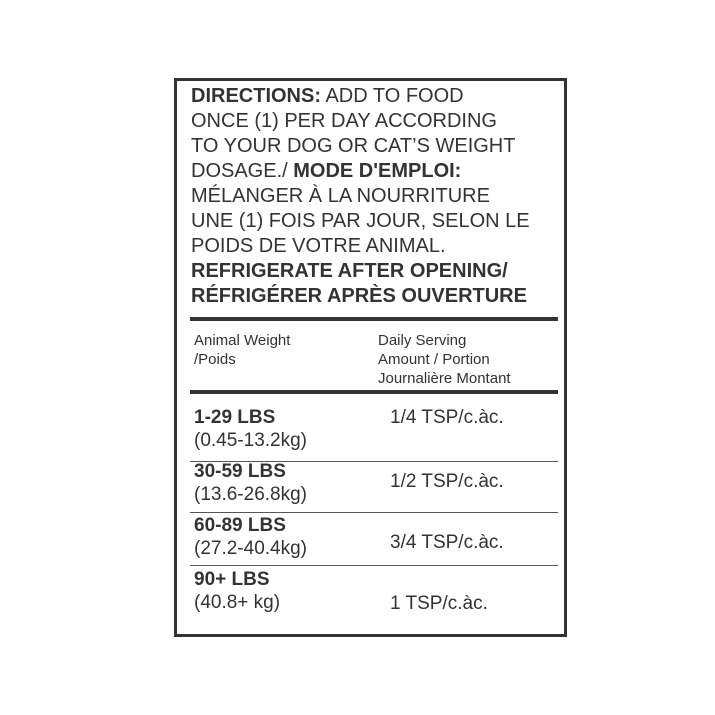  Describe the element at coordinates (242, 171) in the screenshot. I see `directions-text-segment: DOSAGE./` at that location.